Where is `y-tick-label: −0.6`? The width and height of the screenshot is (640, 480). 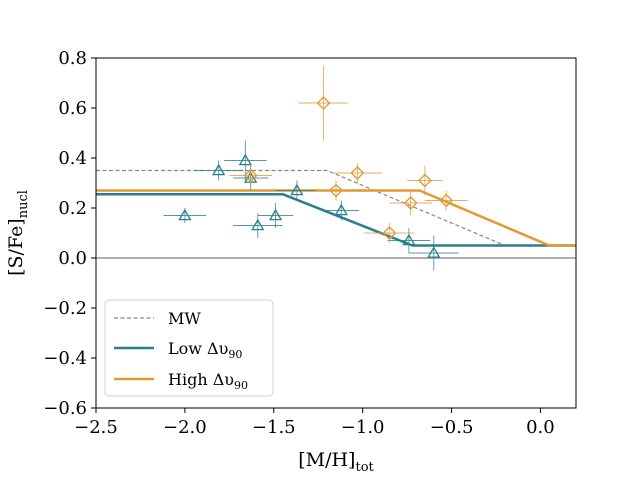 y-tick-label: −0.6 is located at coordinates (65, 408).